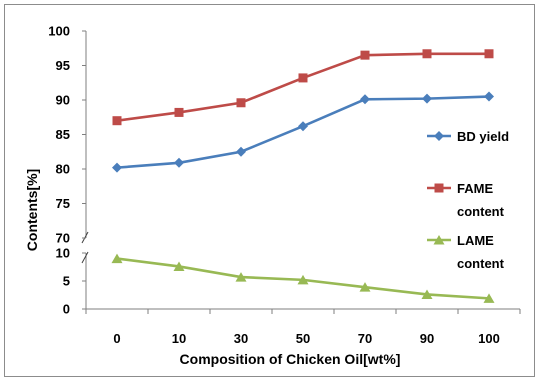 Image resolution: width=539 pixels, height=381 pixels. I want to click on legend-item: BD yield, so click(468, 136).